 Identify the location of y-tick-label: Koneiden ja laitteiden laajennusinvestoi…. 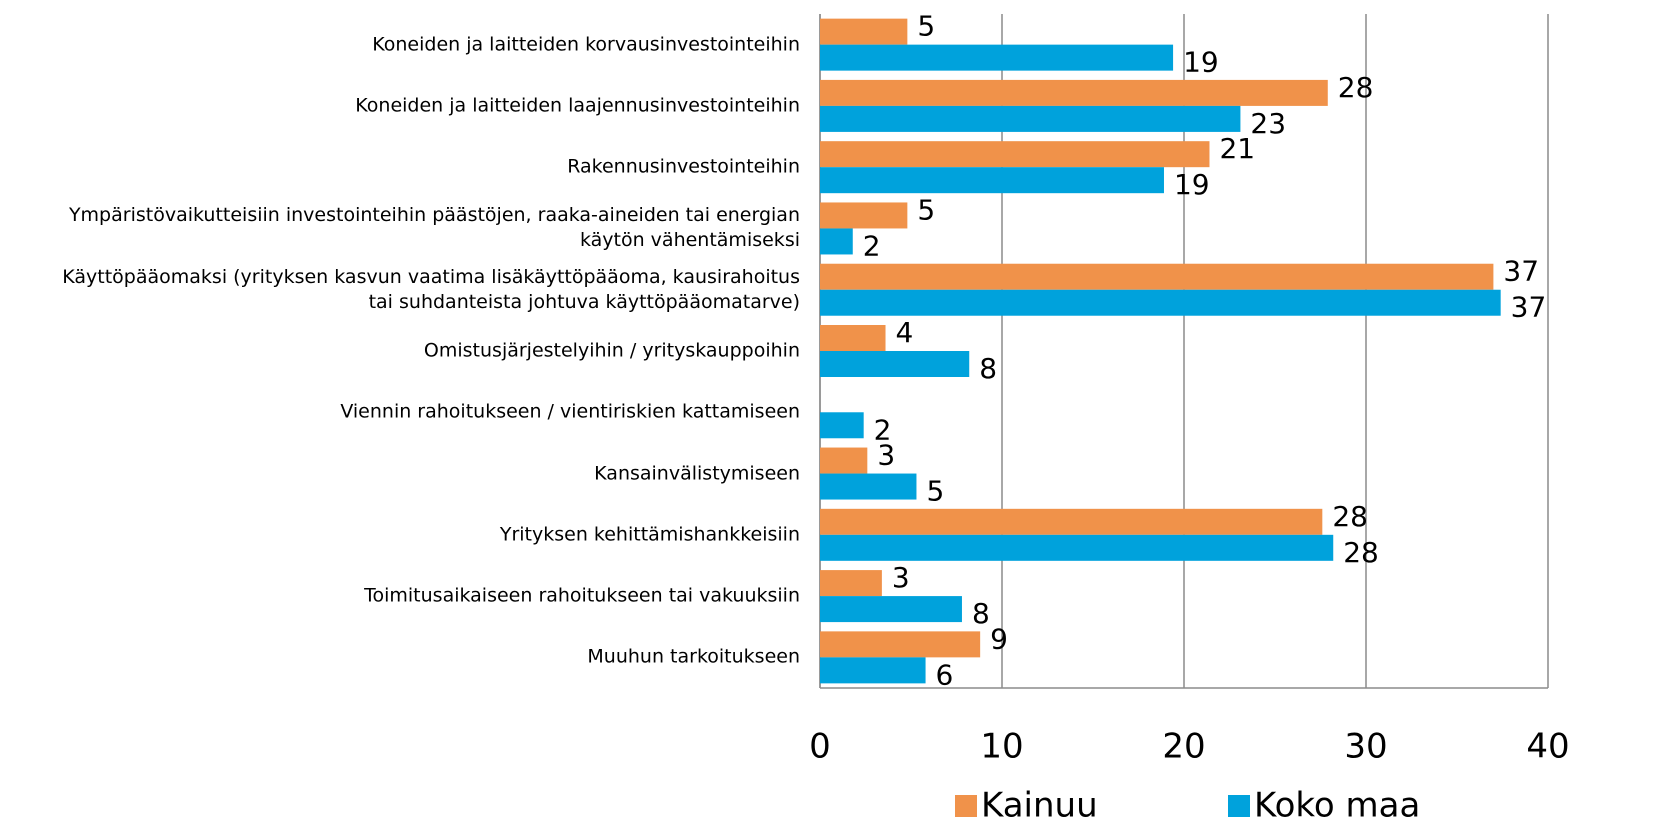
(577, 105).